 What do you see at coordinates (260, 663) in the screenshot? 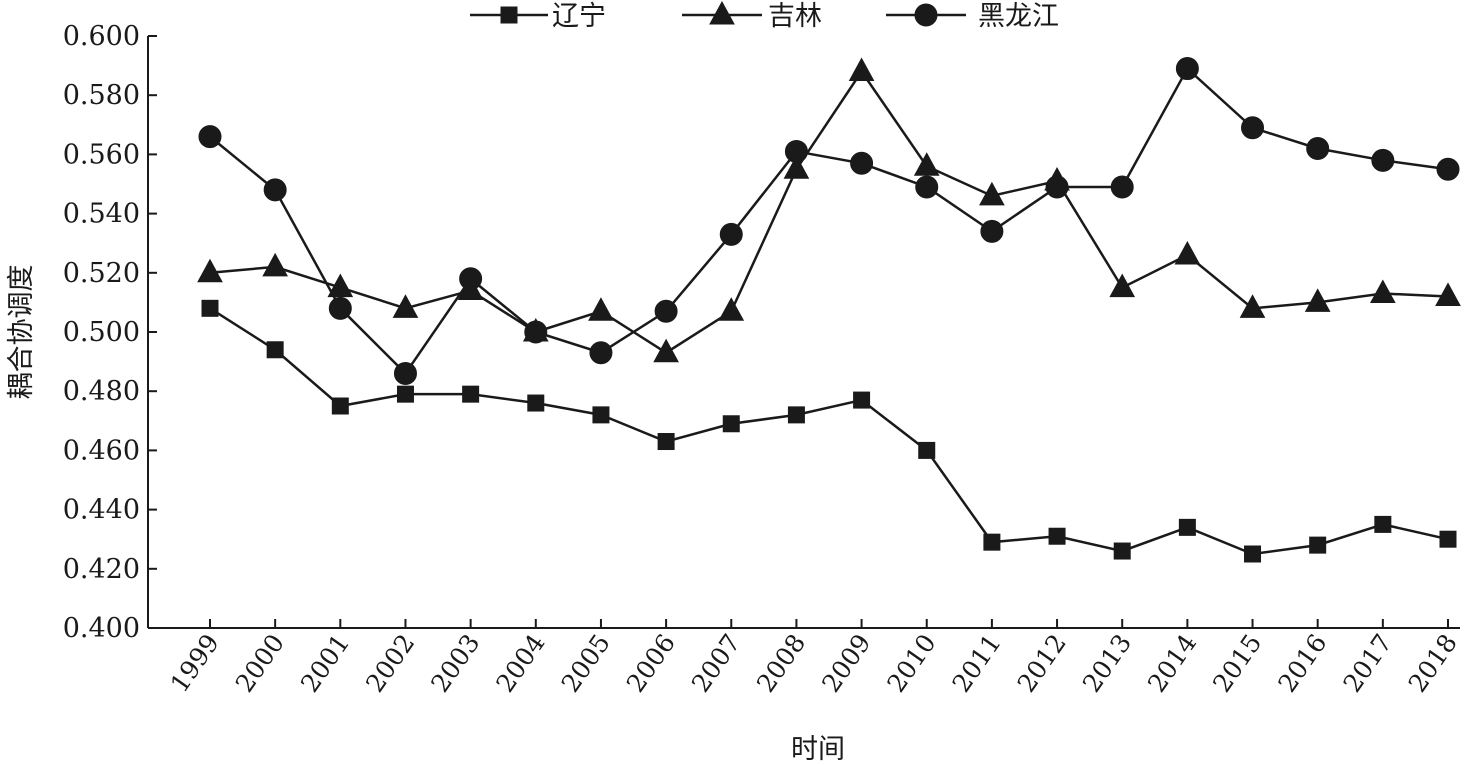
I see `x-tick-label: 2000` at bounding box center [260, 663].